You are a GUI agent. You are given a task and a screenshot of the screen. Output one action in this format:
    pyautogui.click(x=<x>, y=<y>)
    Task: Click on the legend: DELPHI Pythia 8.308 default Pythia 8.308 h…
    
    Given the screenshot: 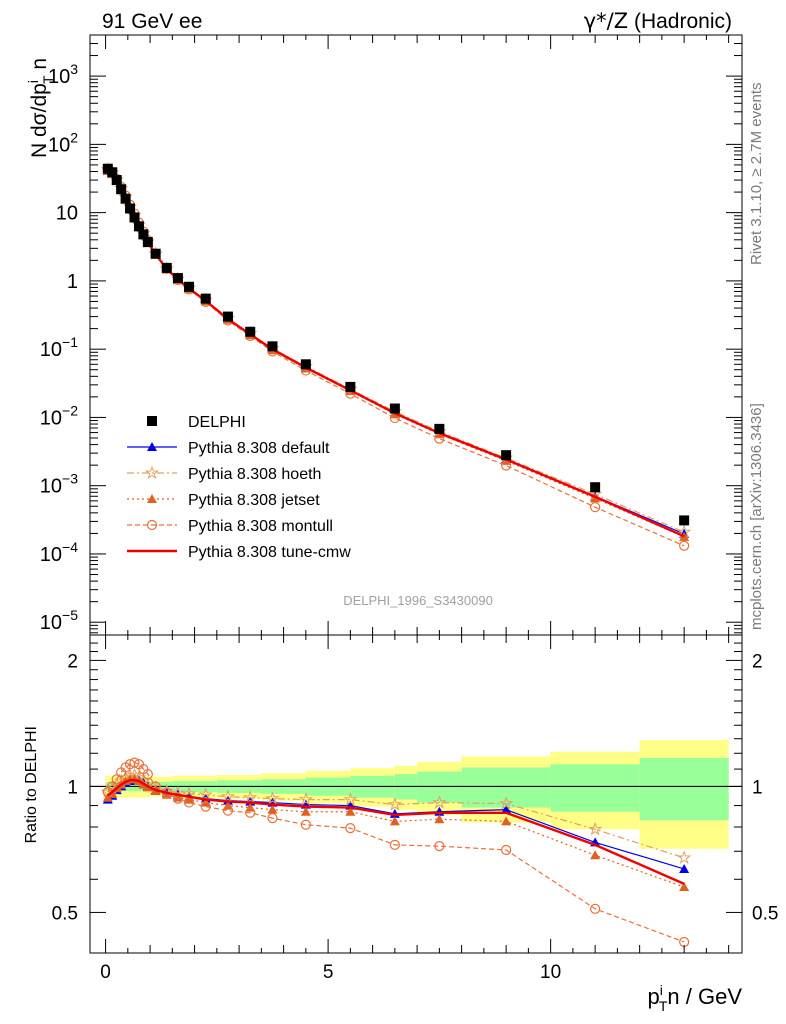 What is the action you would take?
    pyautogui.click(x=239, y=487)
    